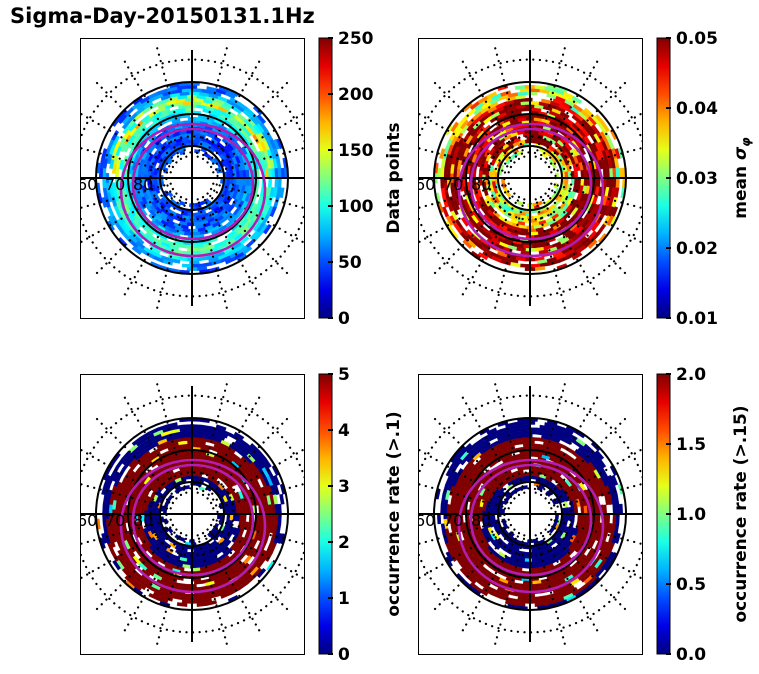 This screenshot has width=759, height=674. What do you see at coordinates (691, 515) in the screenshot?
I see `colorbar-tick-label: 1.0` at bounding box center [691, 515].